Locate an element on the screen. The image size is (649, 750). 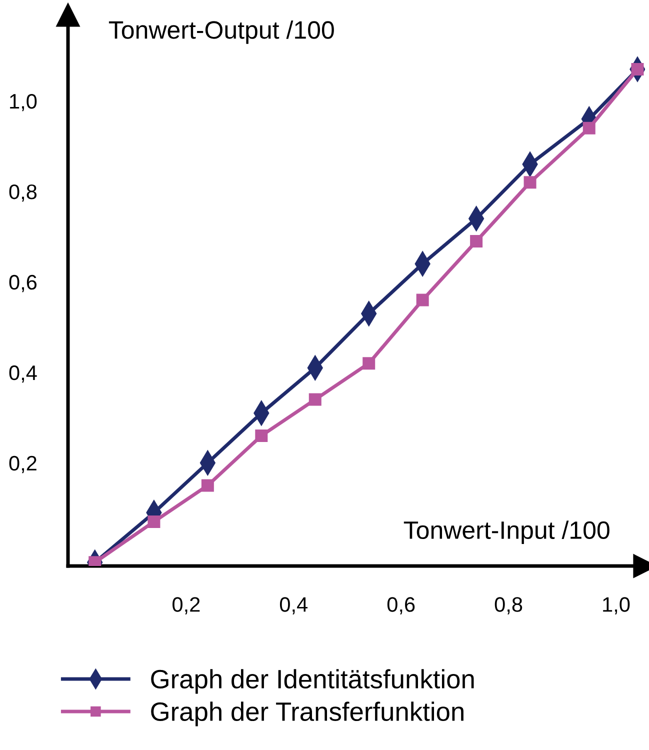
legend-label: Graph der Identitätsfunktion is located at coordinates (312, 681).